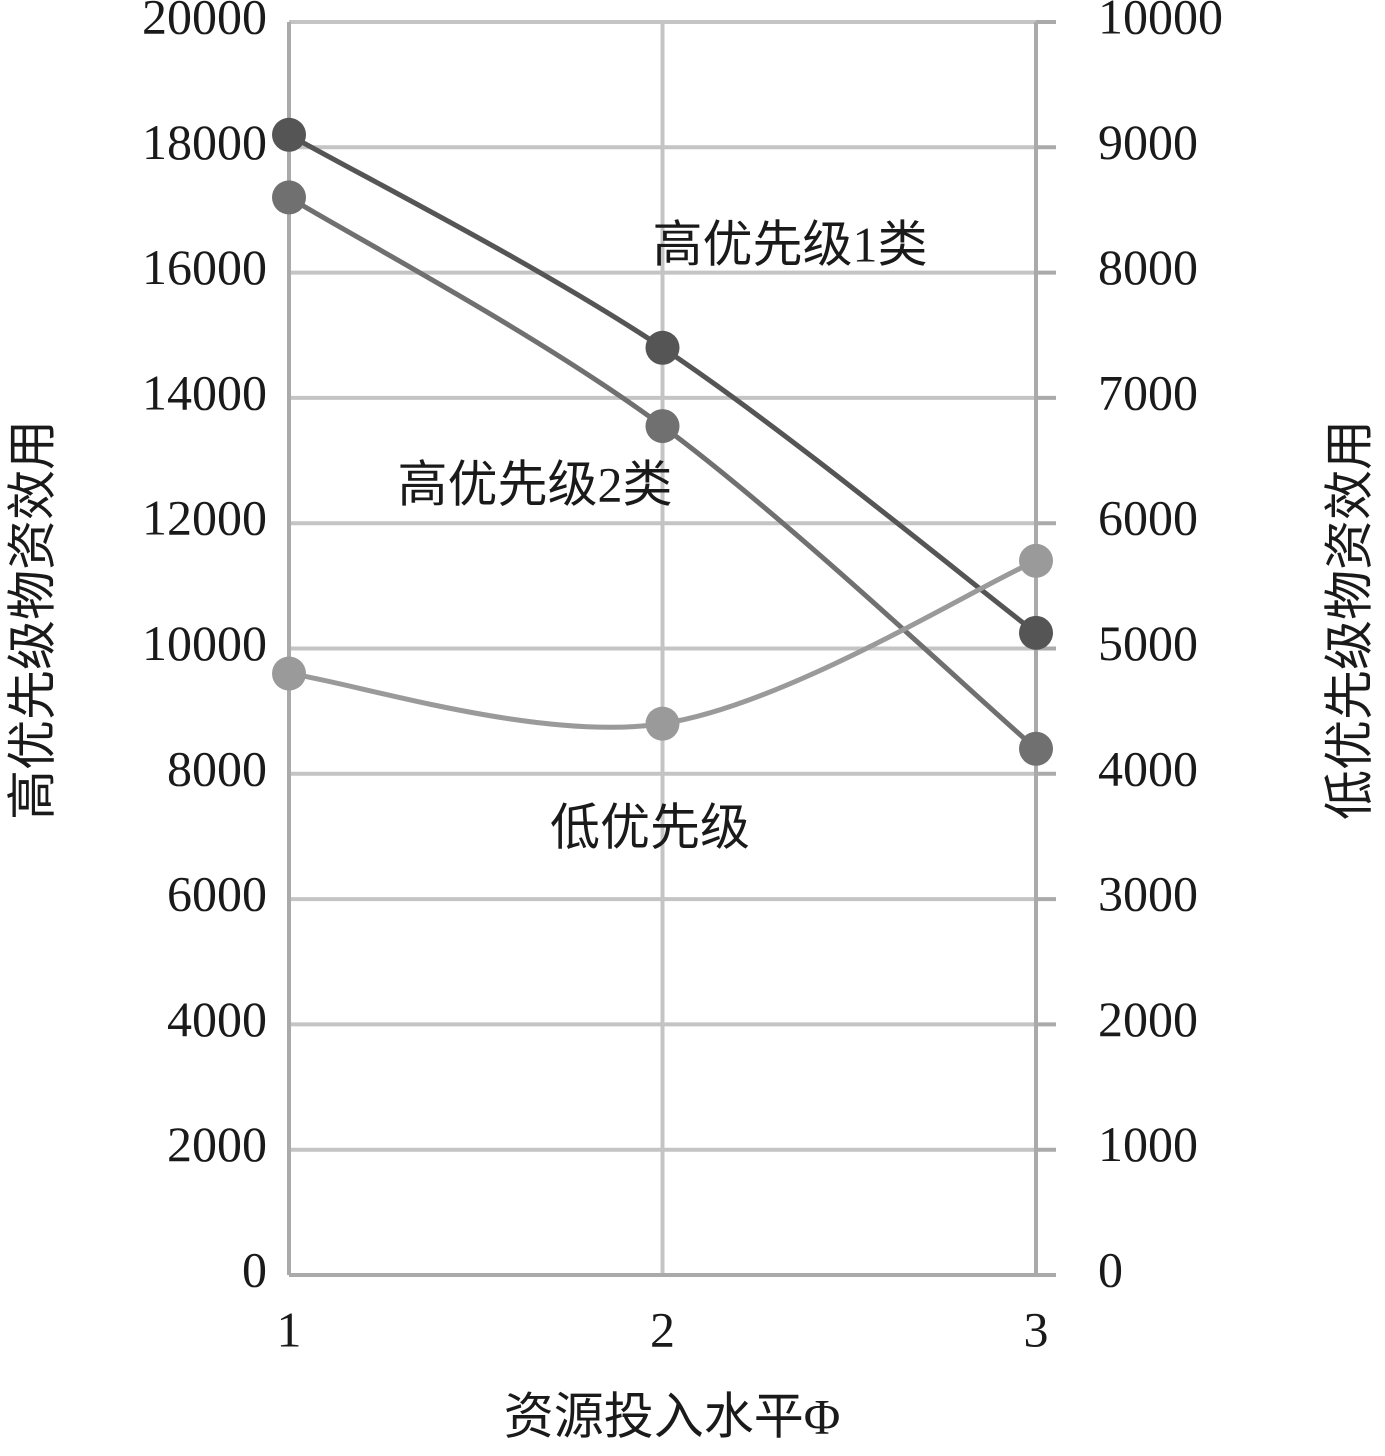 The width and height of the screenshot is (1385, 1456). I want to click on x-tick-label: 1, so click(289, 1329).